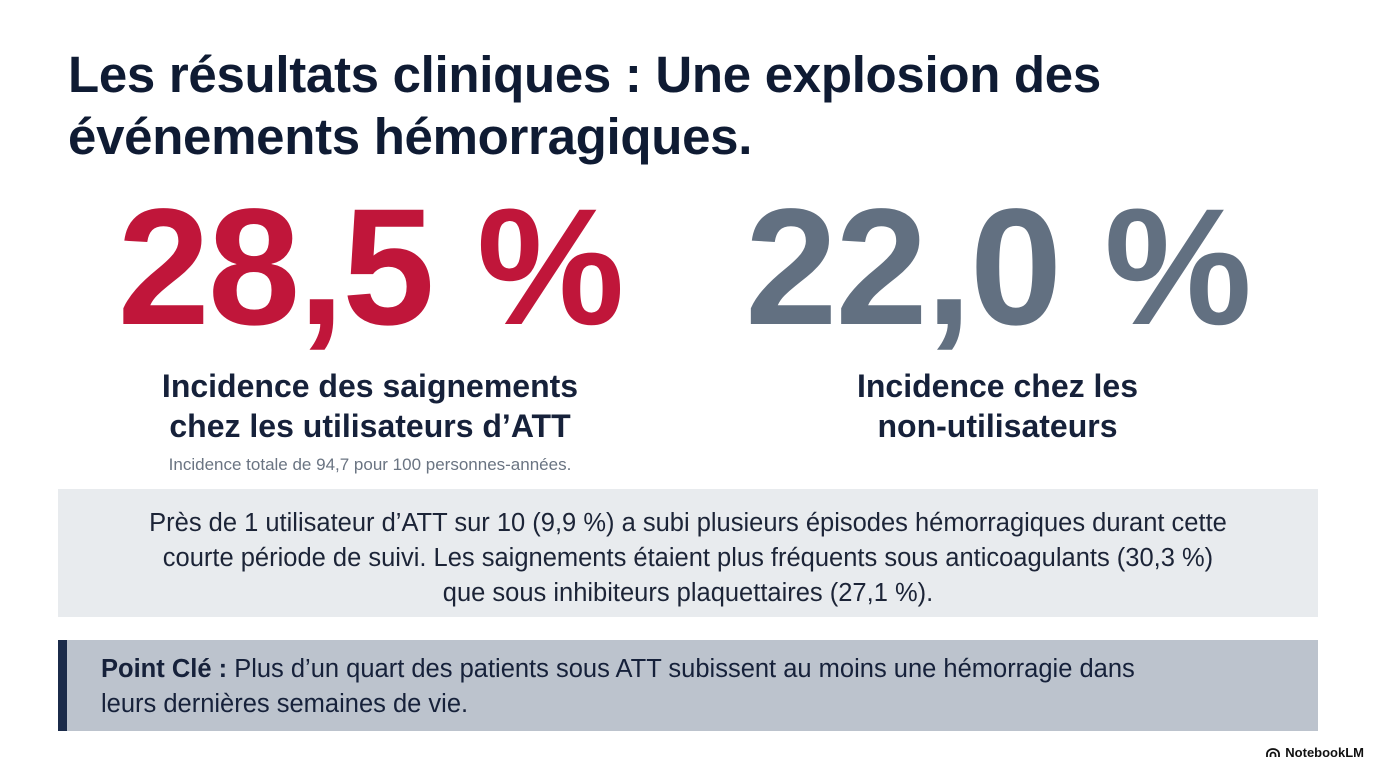  Describe the element at coordinates (410, 136) in the screenshot. I see `title-line-2: événements hémorragiques.` at that location.